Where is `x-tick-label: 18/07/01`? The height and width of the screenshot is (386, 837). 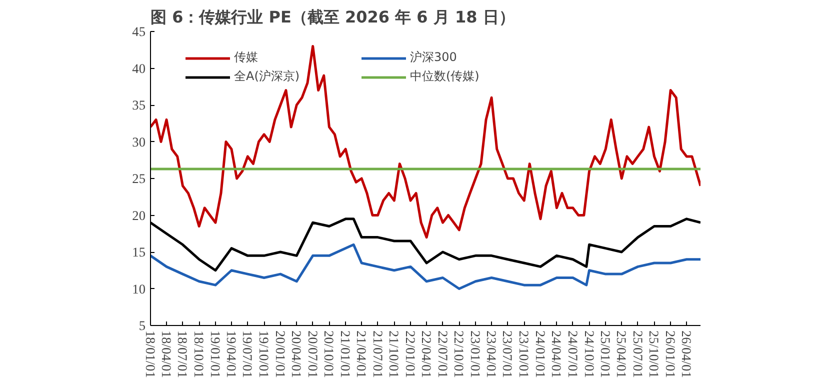 x-tick-label: 18/07/01 is located at coordinates (182, 354).